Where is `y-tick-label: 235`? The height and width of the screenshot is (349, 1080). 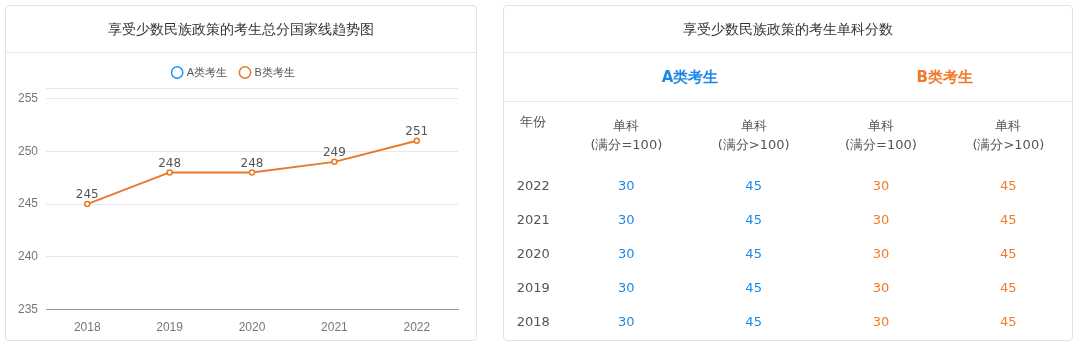 y-tick-label: 235 is located at coordinates (28, 308).